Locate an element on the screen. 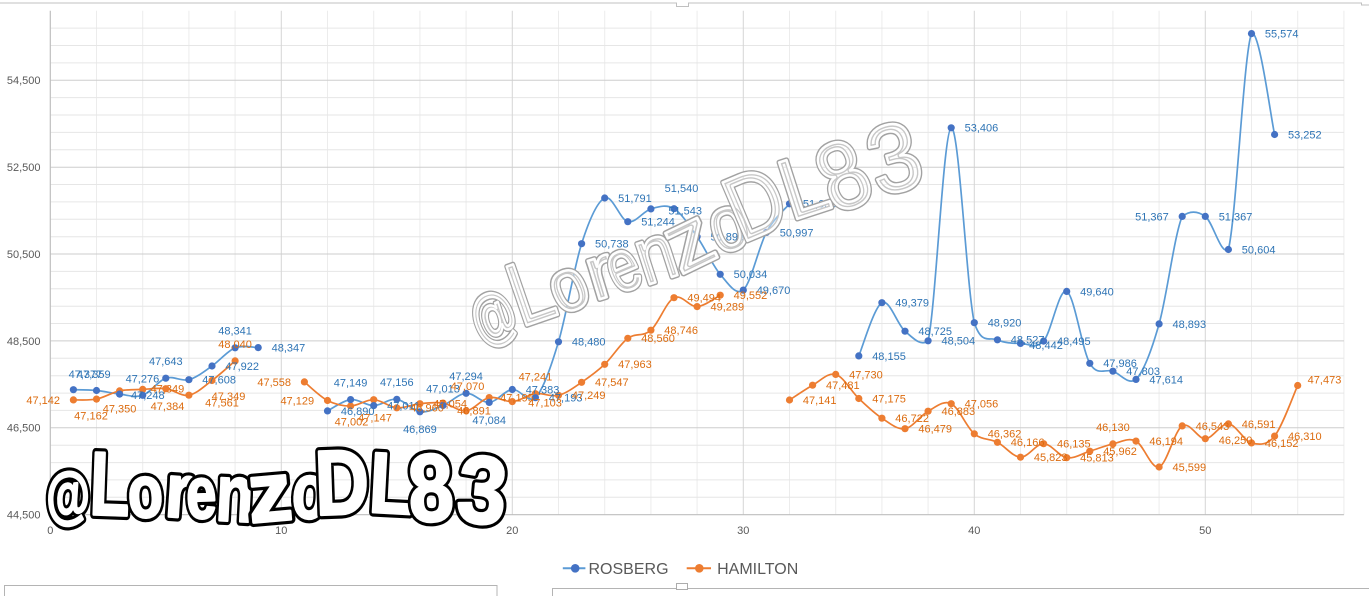 The image size is (1369, 596). svg-text: 45,823 is located at coordinates (1051, 458).